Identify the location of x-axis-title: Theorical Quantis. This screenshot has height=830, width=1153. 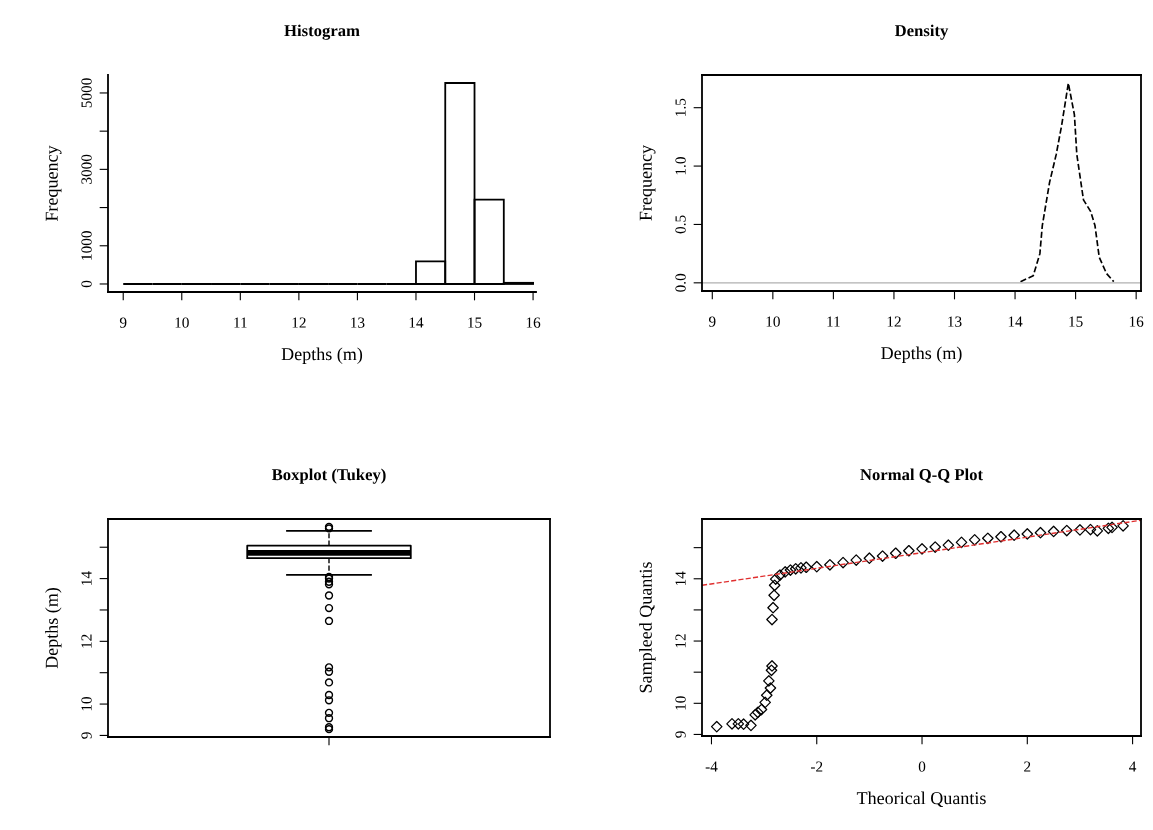
(921, 799).